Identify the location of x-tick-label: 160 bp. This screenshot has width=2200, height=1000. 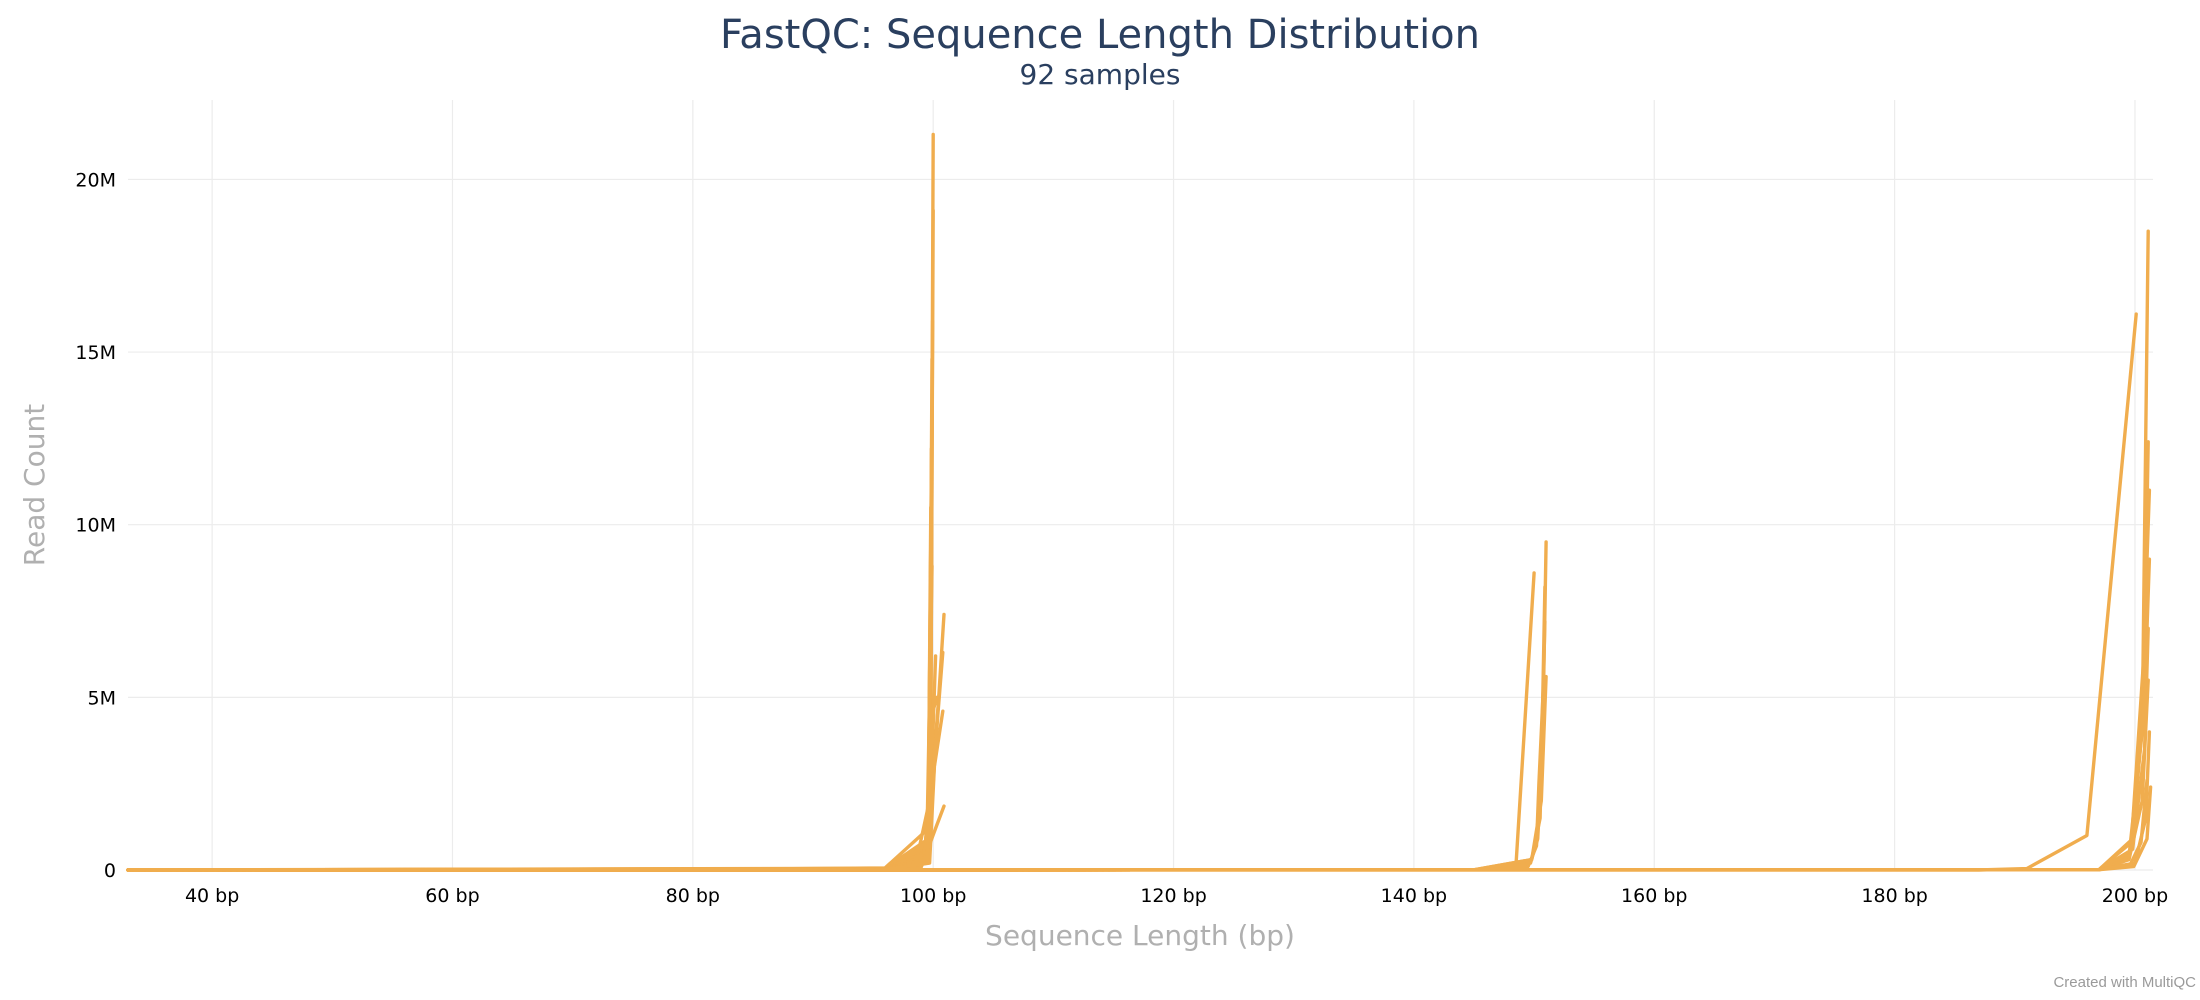
(1654, 896).